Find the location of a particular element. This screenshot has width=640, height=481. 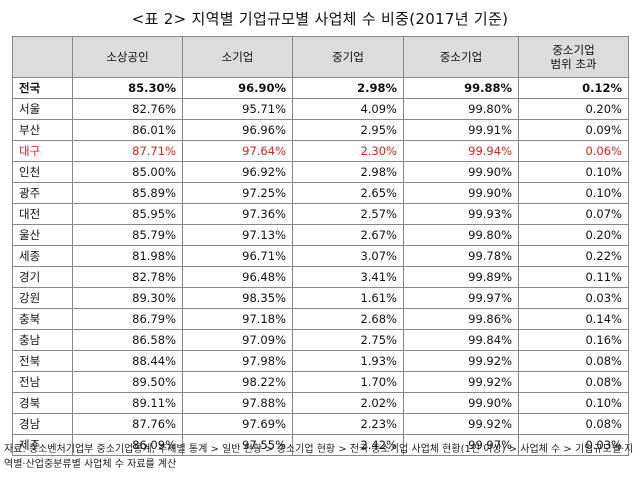

value-cell: 2.98% is located at coordinates (348, 172).